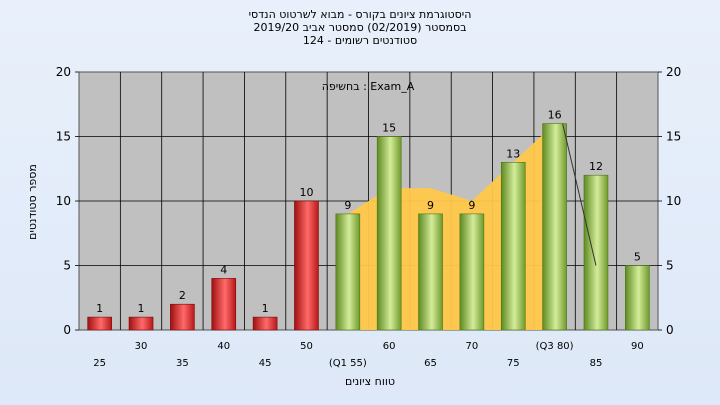 Image resolution: width=720 pixels, height=405 pixels. Describe the element at coordinates (265, 363) in the screenshot. I see `x-tick-4: 45` at that location.